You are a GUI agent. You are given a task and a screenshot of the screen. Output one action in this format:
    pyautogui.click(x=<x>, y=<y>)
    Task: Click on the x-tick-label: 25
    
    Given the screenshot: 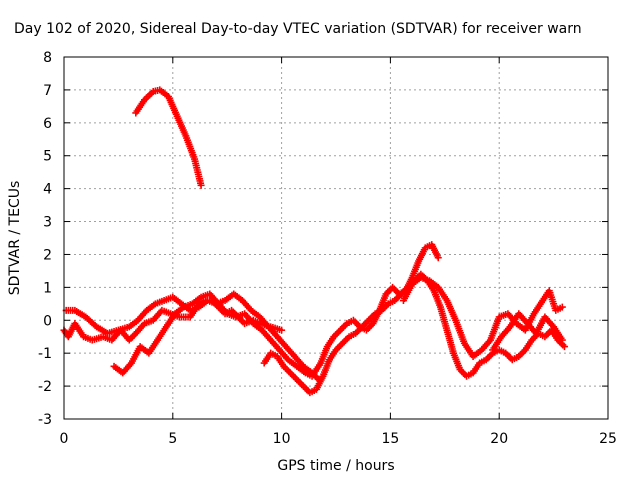 What is the action you would take?
    pyautogui.click(x=608, y=439)
    